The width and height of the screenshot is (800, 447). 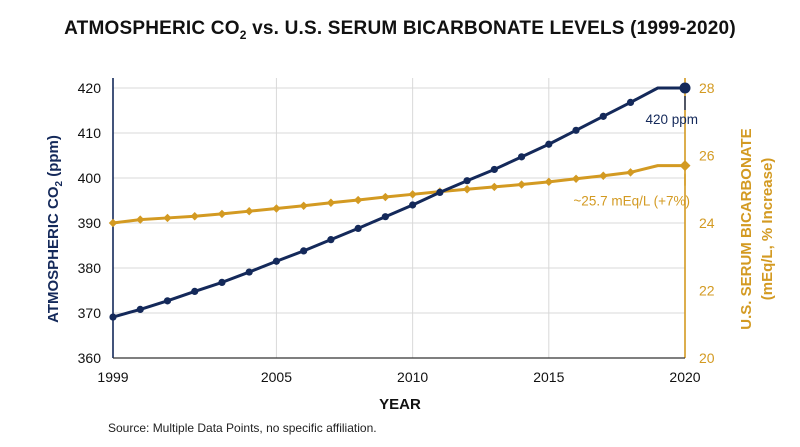 What do you see at coordinates (746, 228) in the screenshot?
I see `y-axis-label-right-line1: U.S. SERUM BICARBONATE` at bounding box center [746, 228].